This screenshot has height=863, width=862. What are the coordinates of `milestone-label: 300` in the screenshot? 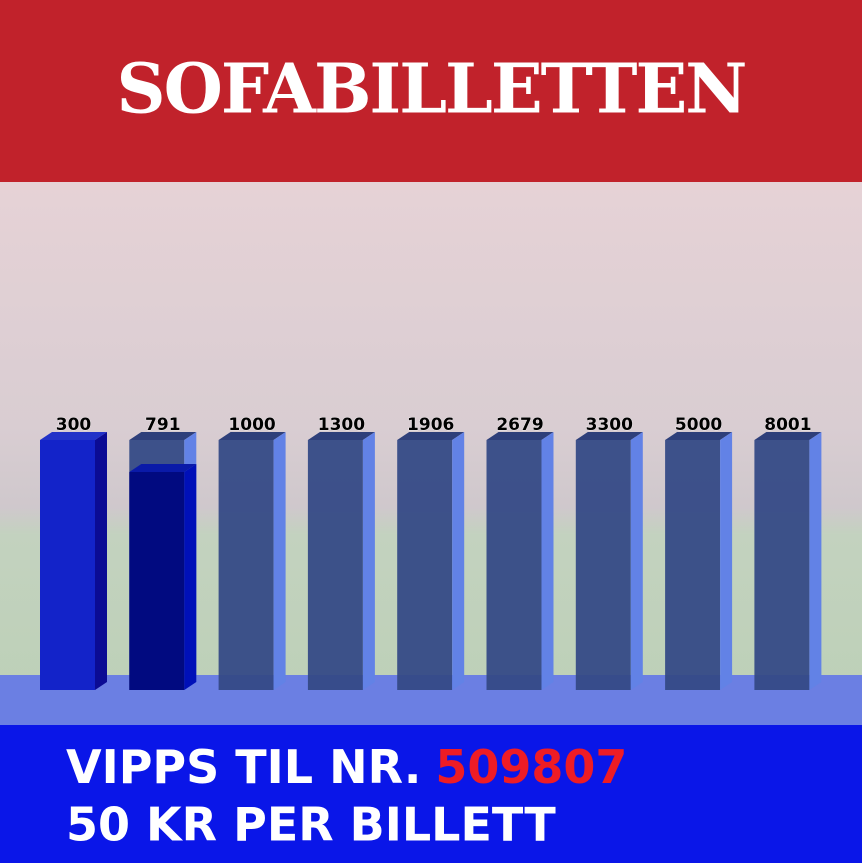 It's located at (74, 425).